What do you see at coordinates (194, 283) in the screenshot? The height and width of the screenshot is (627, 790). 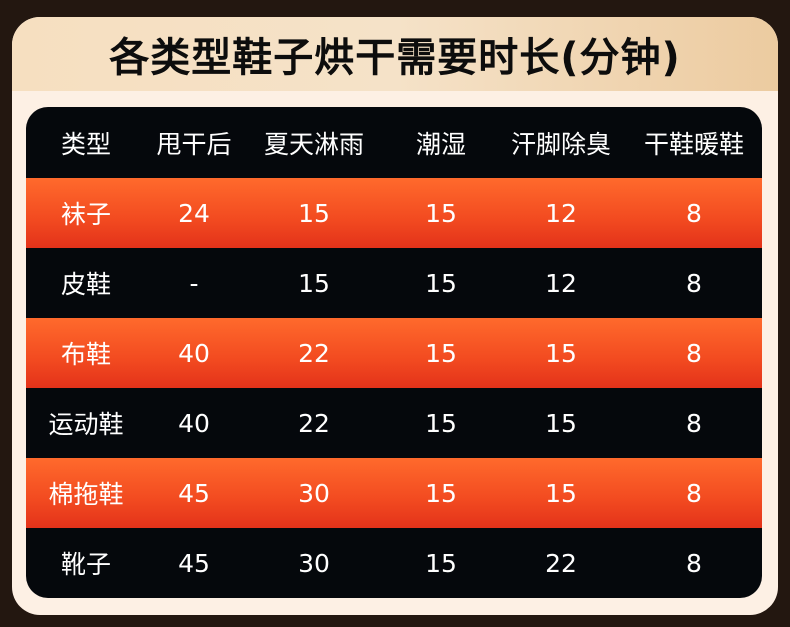 I see `time-cell: -` at bounding box center [194, 283].